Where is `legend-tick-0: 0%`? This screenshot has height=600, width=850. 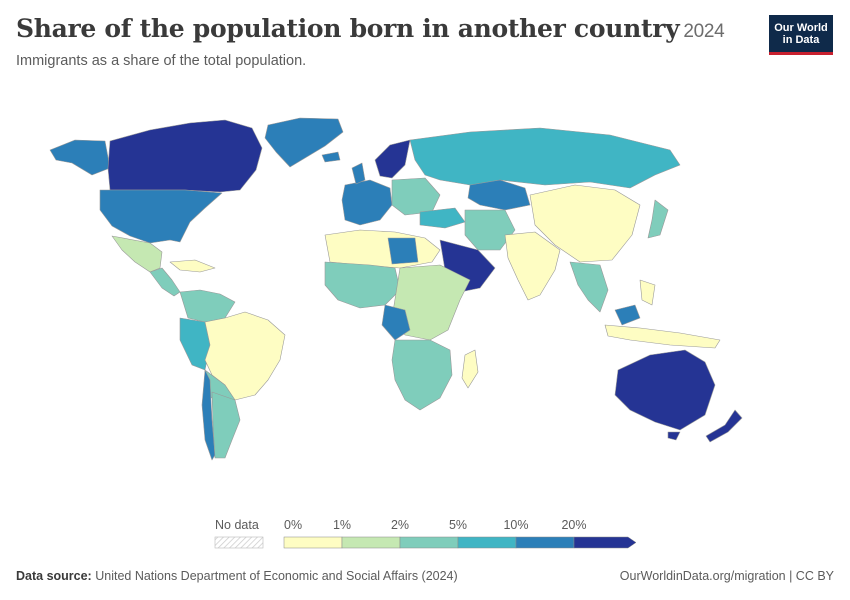 legend-tick-0: 0% is located at coordinates (293, 525).